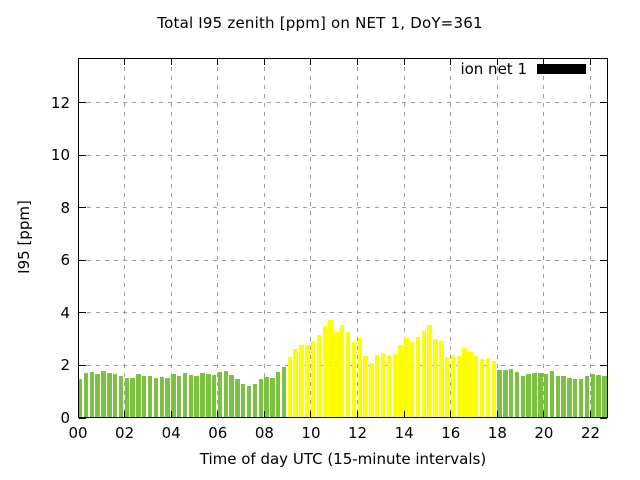 The width and height of the screenshot is (640, 480). What do you see at coordinates (65, 418) in the screenshot?
I see `y-tick-label: 0` at bounding box center [65, 418].